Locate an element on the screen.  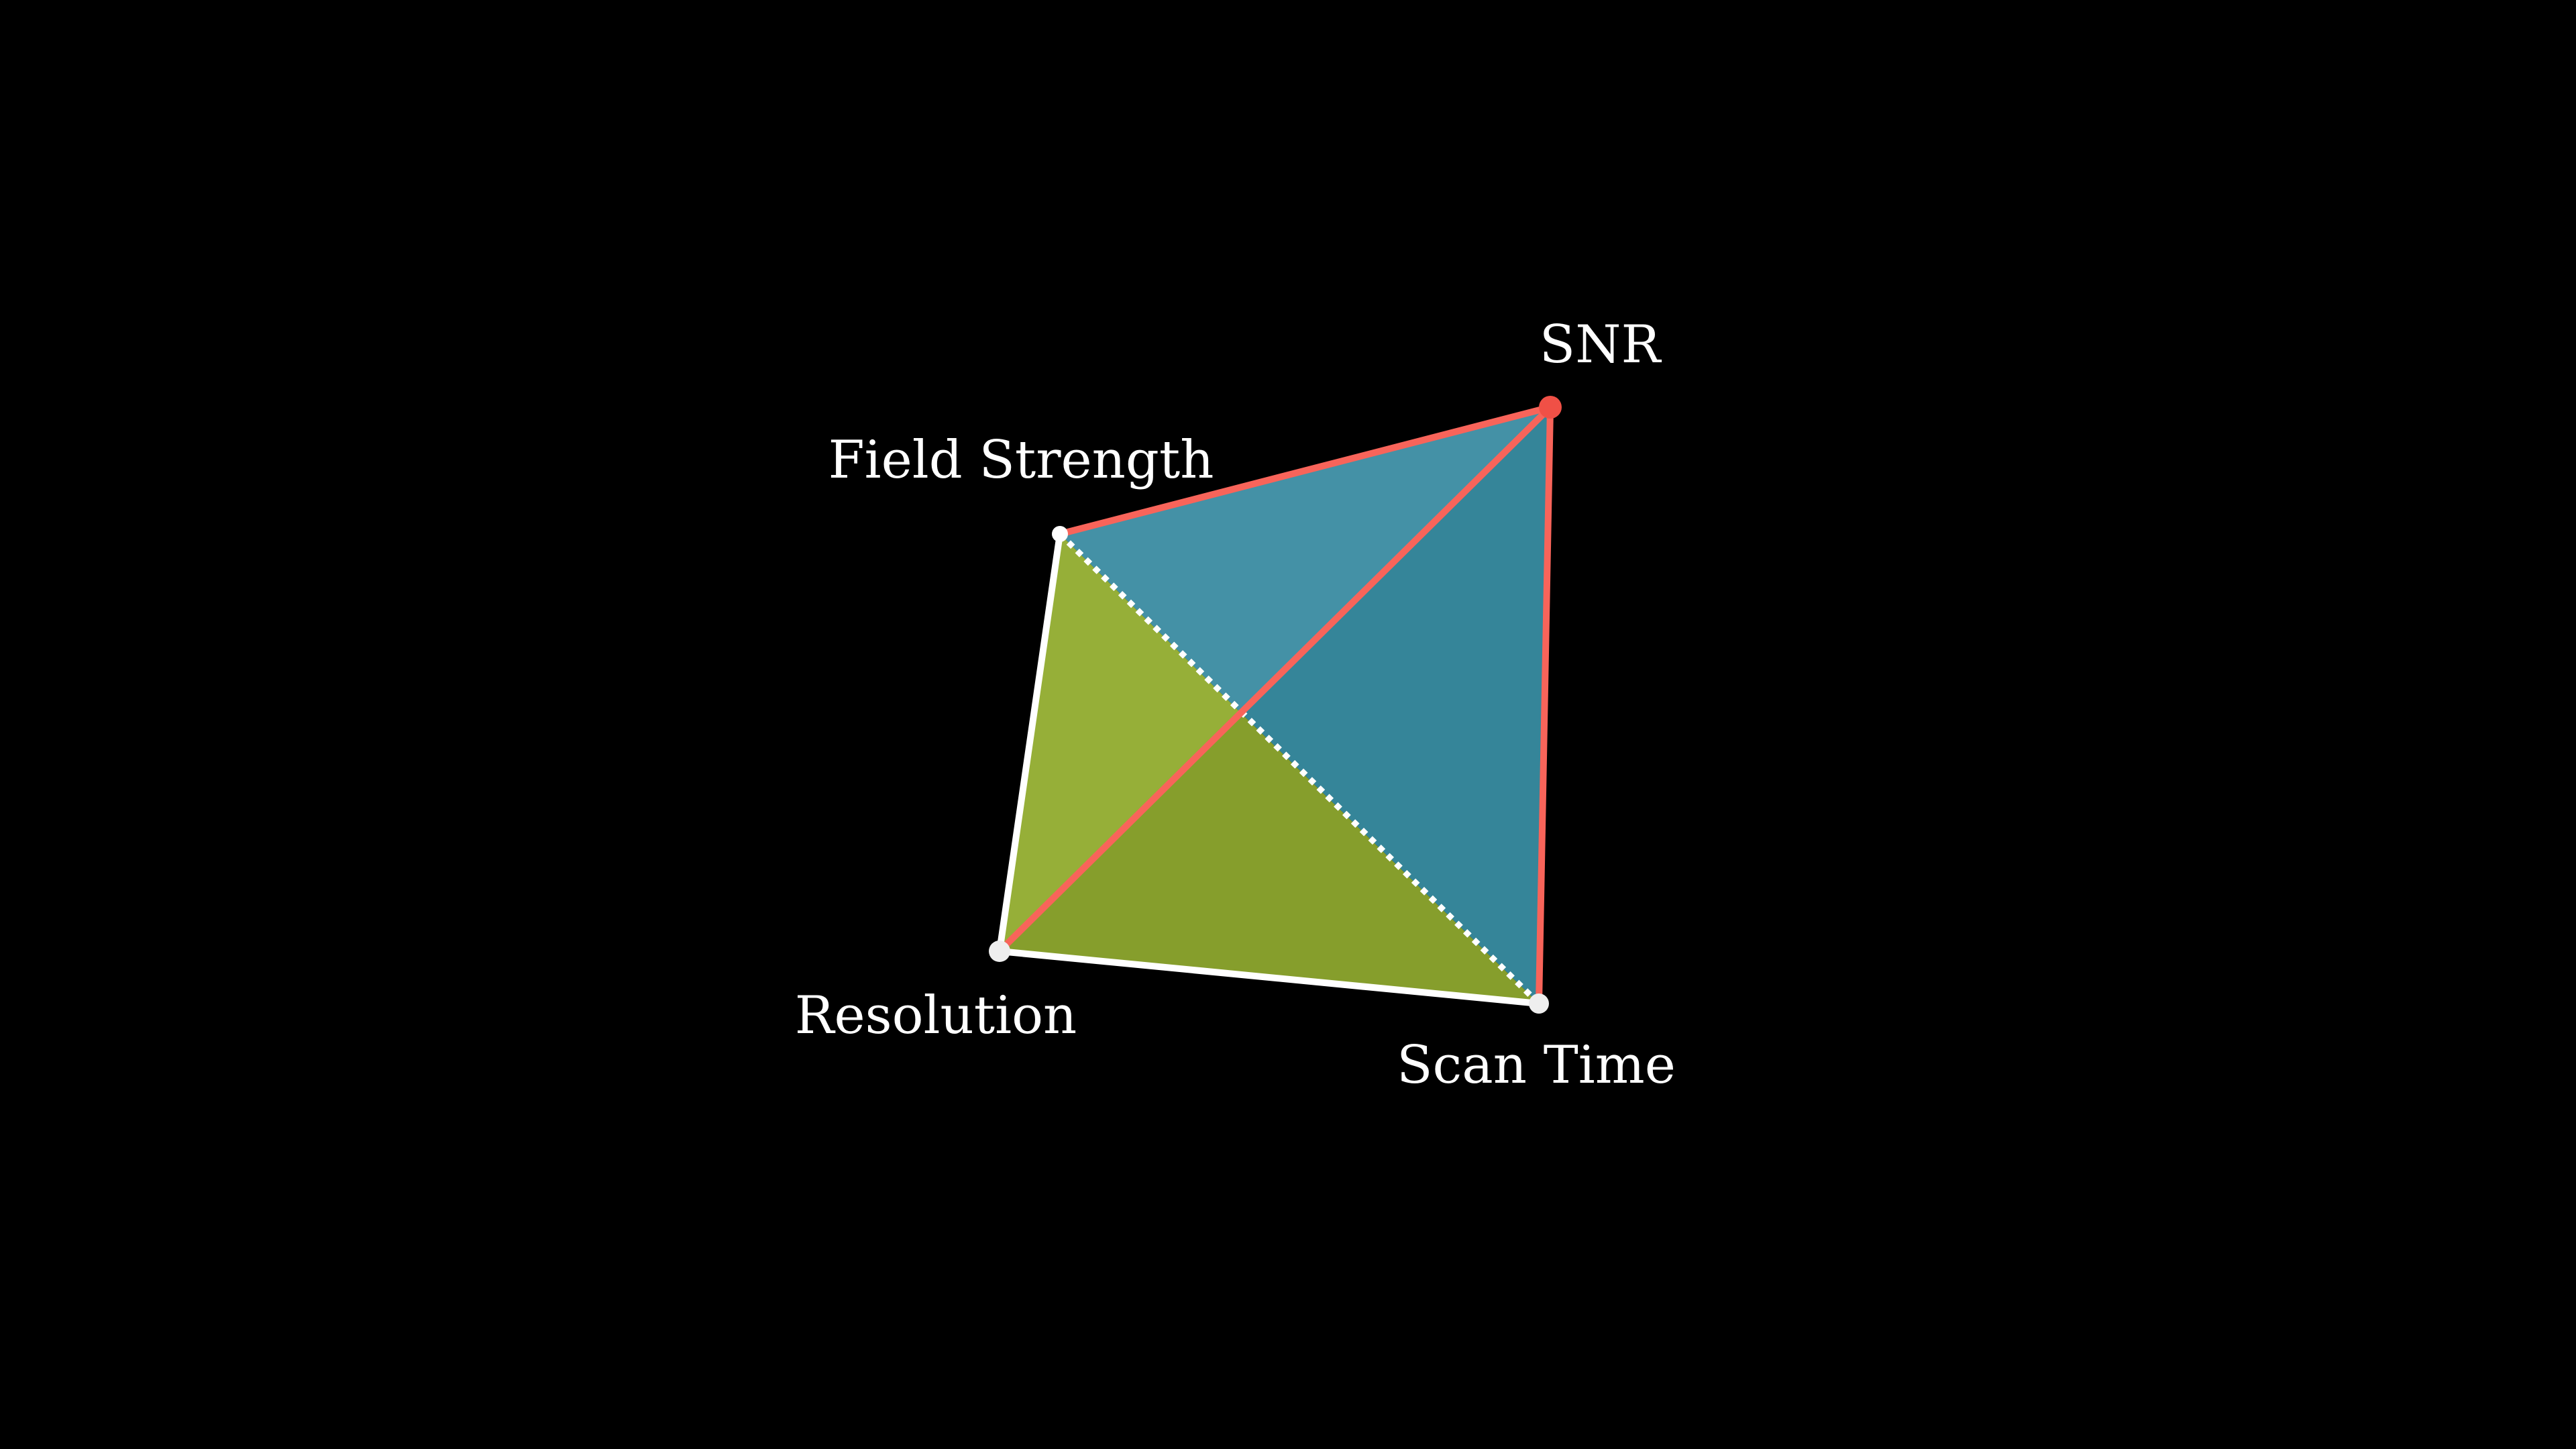
edge-field-res is located at coordinates (1029, 742).